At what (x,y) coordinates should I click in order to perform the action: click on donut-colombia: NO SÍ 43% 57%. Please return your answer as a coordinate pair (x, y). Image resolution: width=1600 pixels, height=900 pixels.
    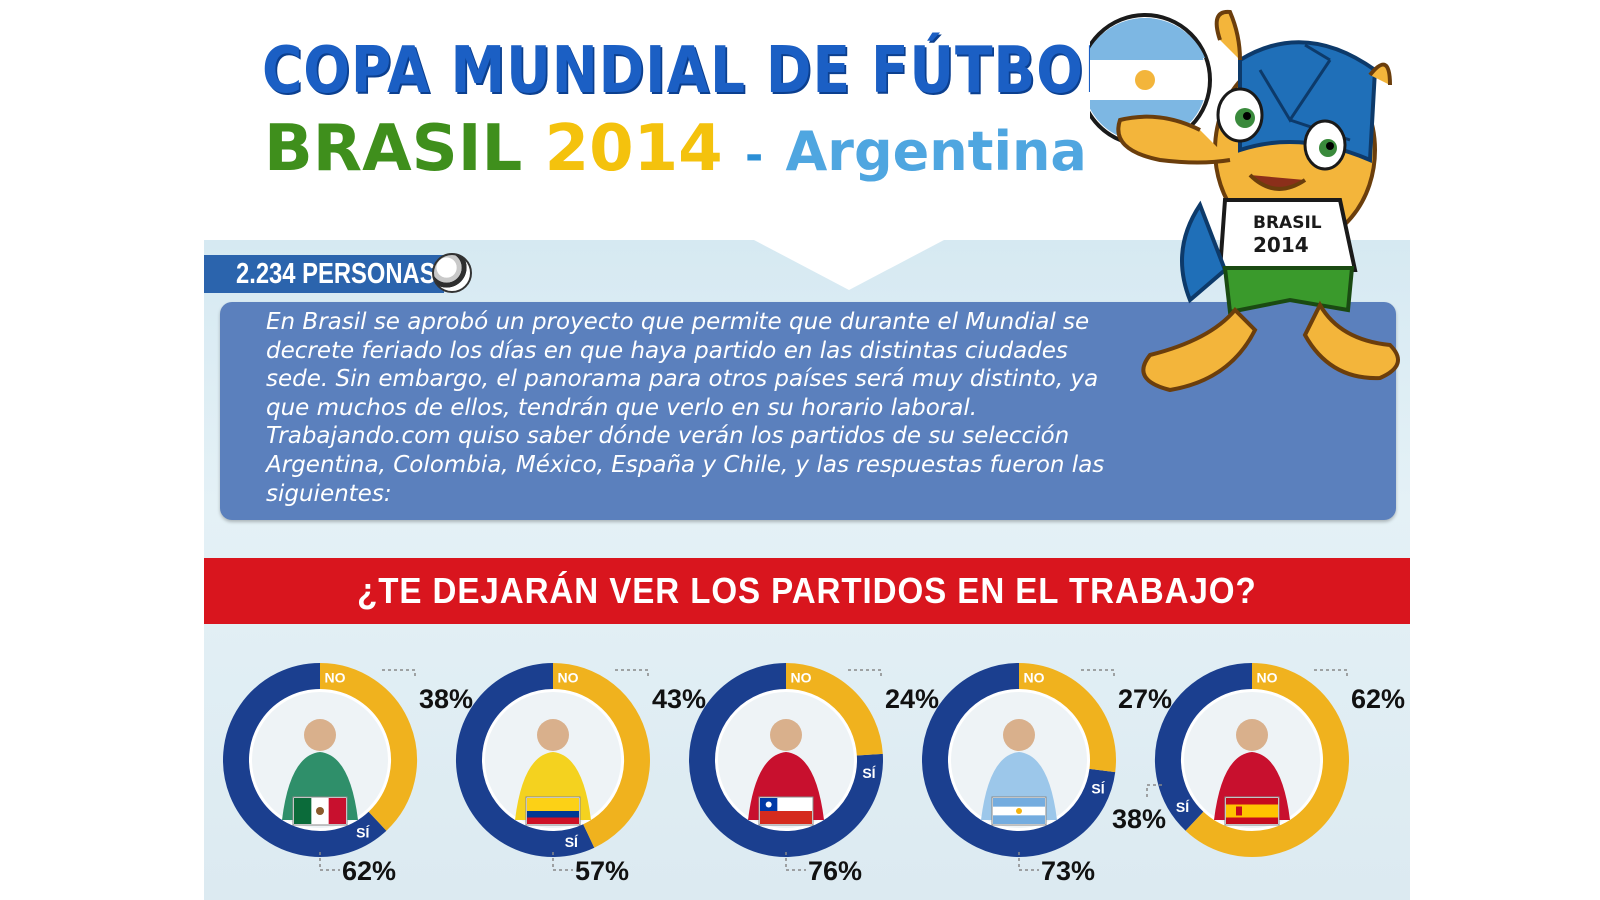
    Looking at the image, I should click on (581, 774).